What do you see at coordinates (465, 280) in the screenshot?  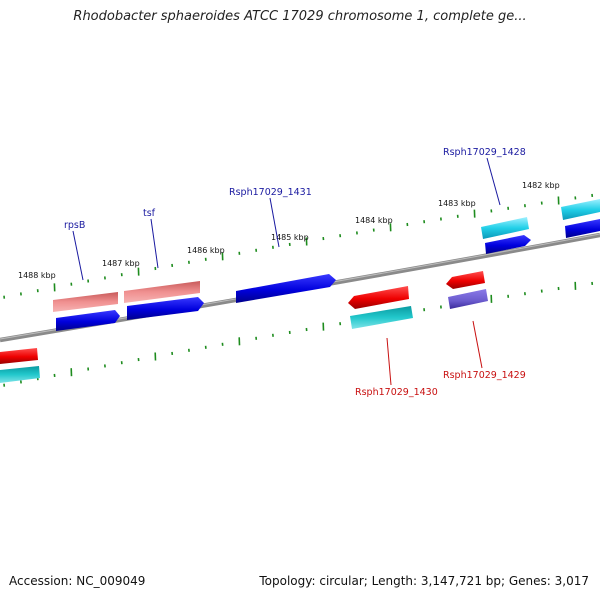 I see `gene-rsph17029-1429-feature` at bounding box center [465, 280].